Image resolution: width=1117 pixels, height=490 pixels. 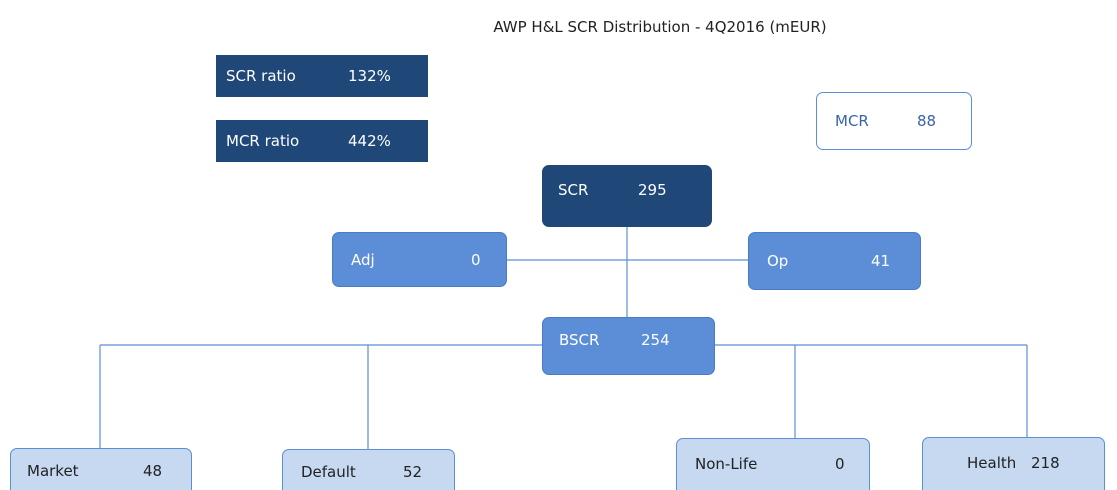 What do you see at coordinates (419, 259) in the screenshot?
I see `node-box: Adj 0` at bounding box center [419, 259].